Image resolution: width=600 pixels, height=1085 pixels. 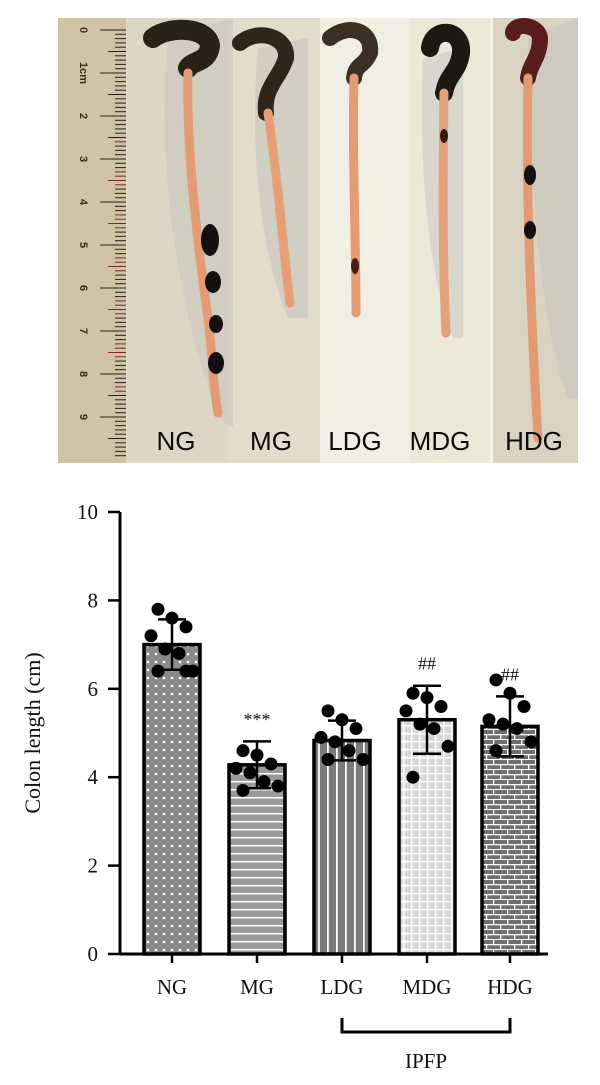 What do you see at coordinates (354, 441) in the screenshot?
I see `photo-group-label: LDG` at bounding box center [354, 441].